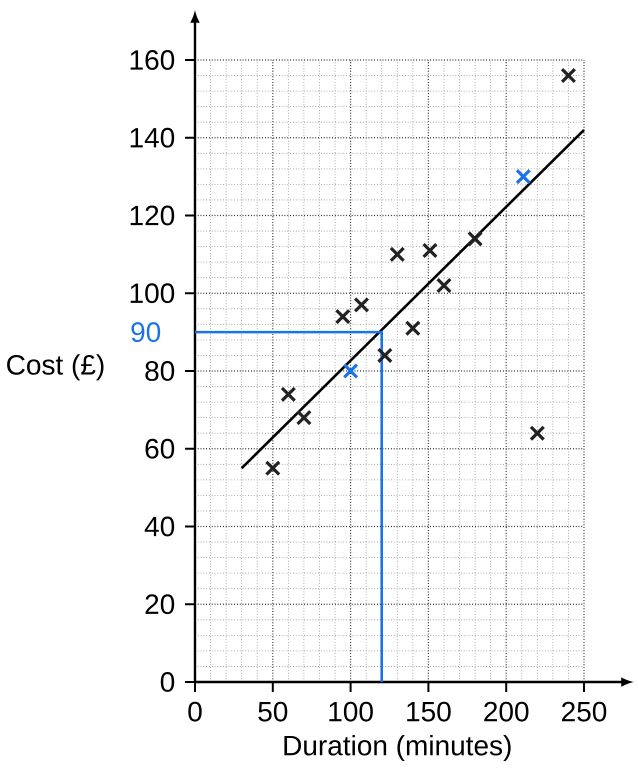  What do you see at coordinates (351, 712) in the screenshot?
I see `x-tick-label: 100` at bounding box center [351, 712].